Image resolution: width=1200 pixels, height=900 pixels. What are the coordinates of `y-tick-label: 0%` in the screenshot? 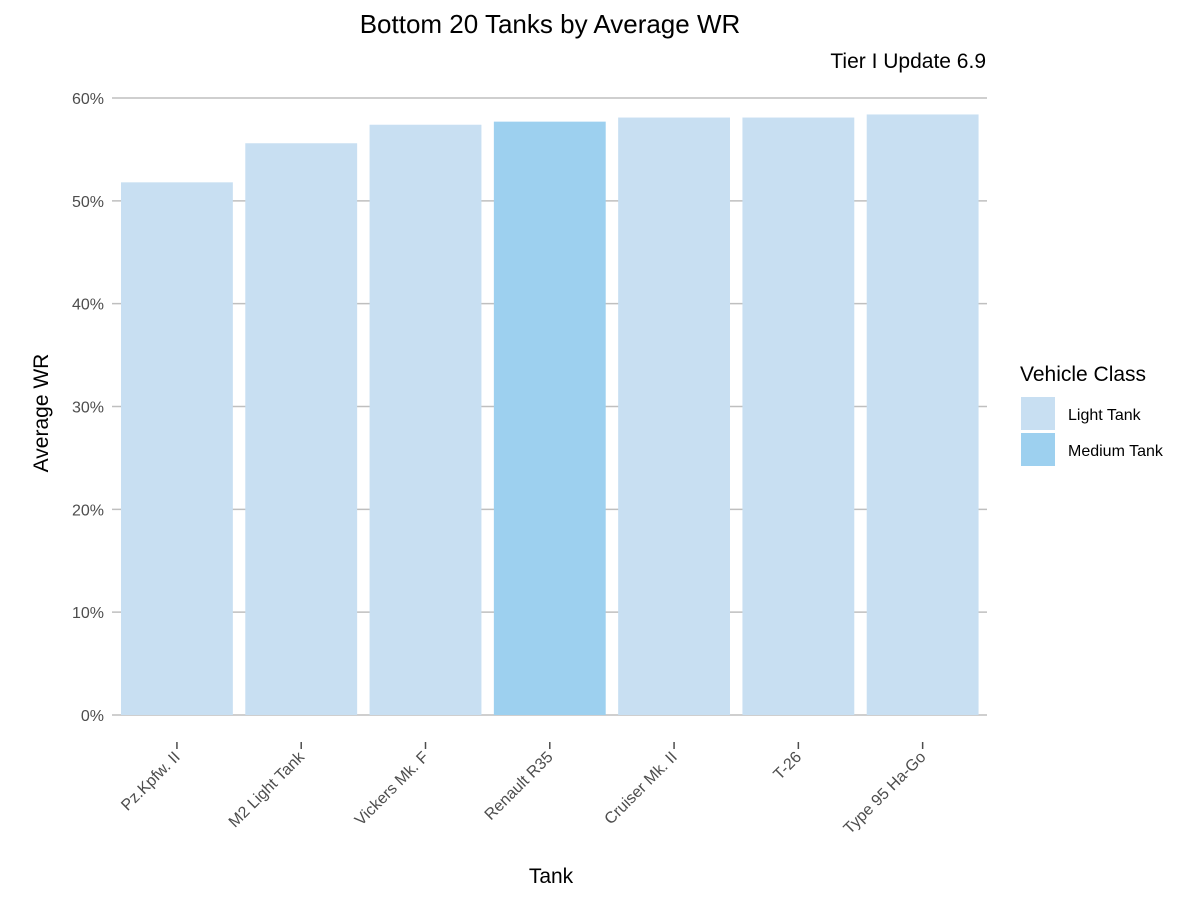 It's located at (92, 716).